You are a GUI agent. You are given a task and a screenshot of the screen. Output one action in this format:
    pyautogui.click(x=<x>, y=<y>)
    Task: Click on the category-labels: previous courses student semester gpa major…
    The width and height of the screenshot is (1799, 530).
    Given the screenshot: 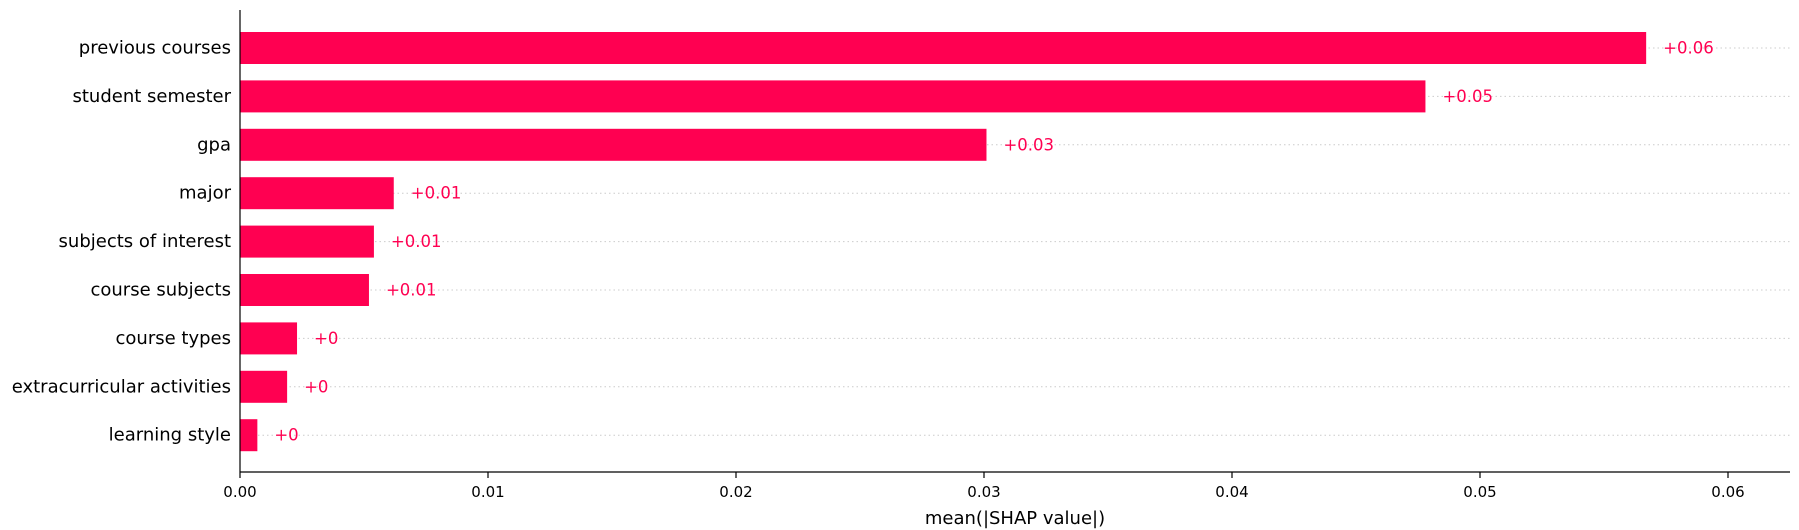 What is the action you would take?
    pyautogui.click(x=122, y=242)
    